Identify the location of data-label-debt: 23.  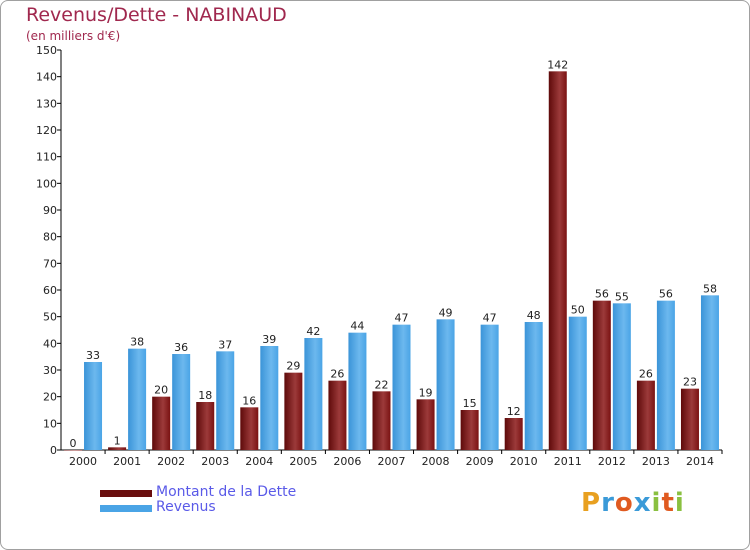
(690, 382).